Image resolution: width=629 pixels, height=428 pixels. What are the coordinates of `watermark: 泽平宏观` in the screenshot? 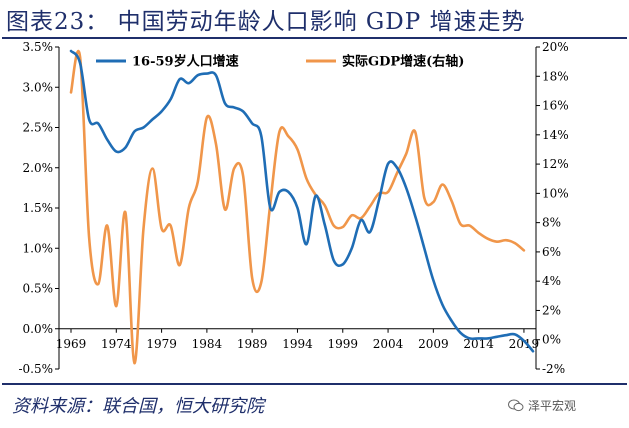 It's located at (542, 405).